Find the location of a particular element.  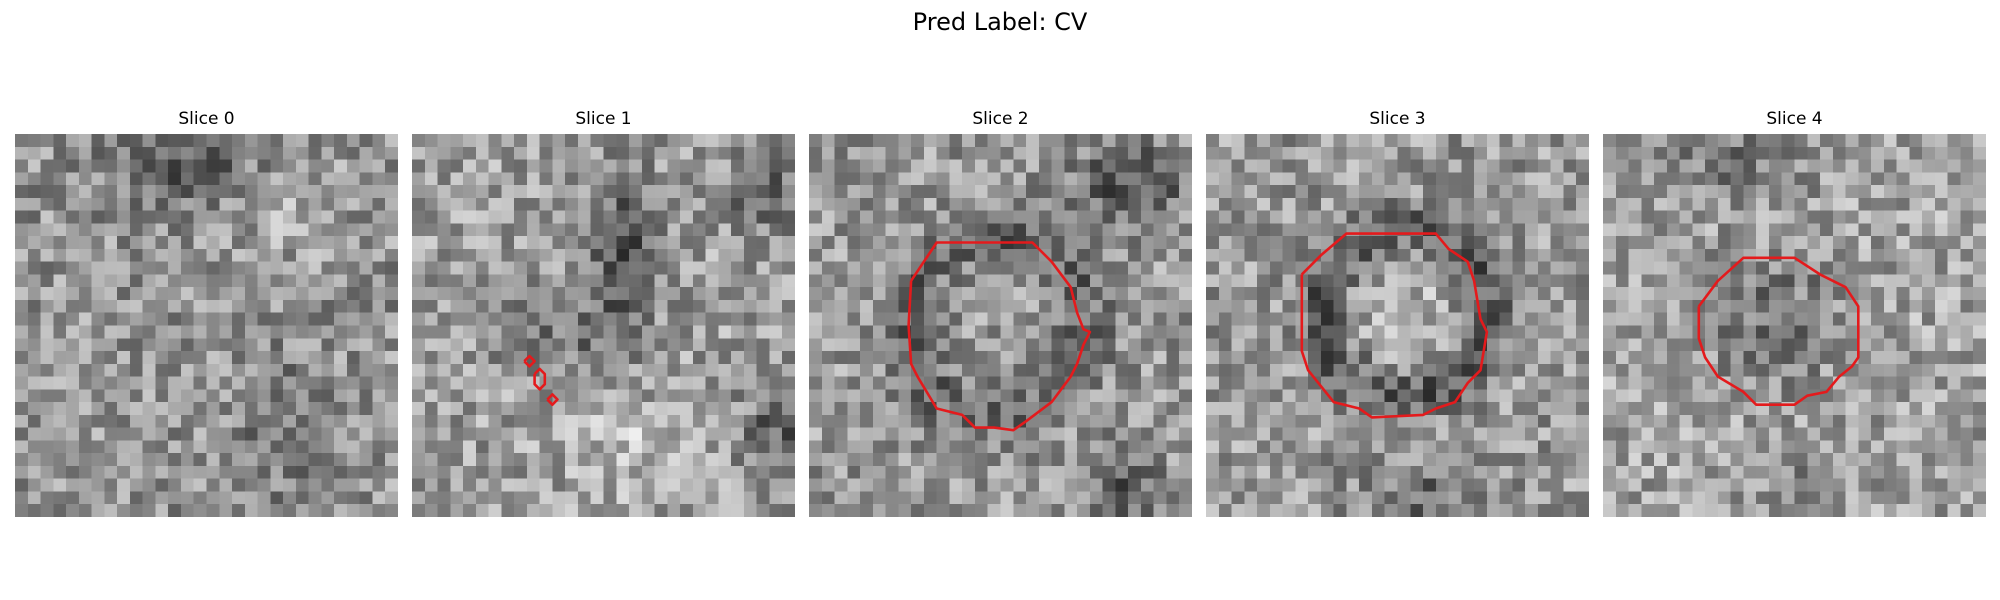

panel-slice-2: Slice 2 is located at coordinates (1000, 312).